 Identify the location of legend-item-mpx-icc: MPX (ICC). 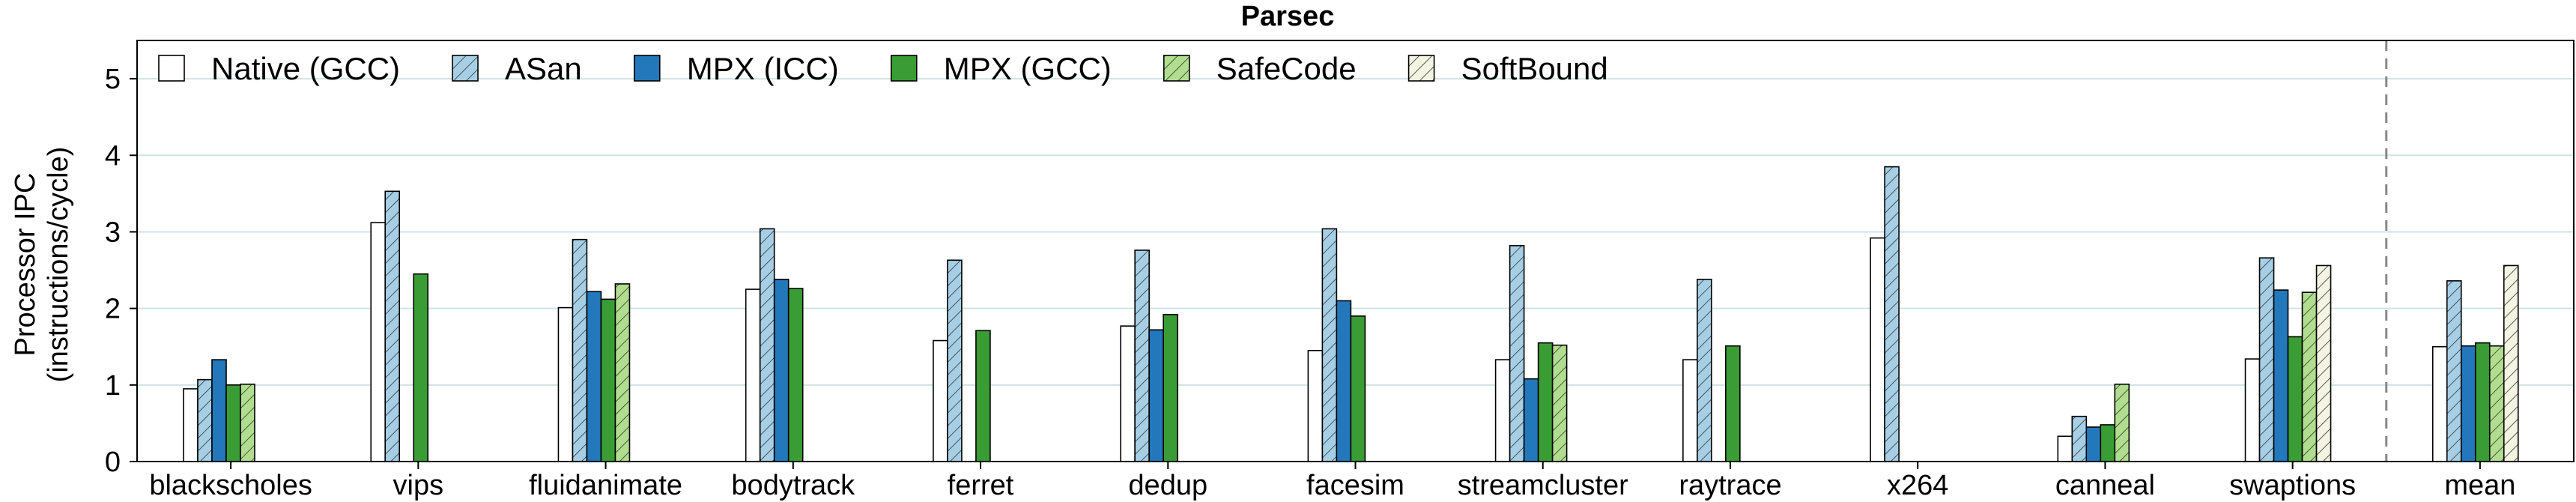
(736, 68).